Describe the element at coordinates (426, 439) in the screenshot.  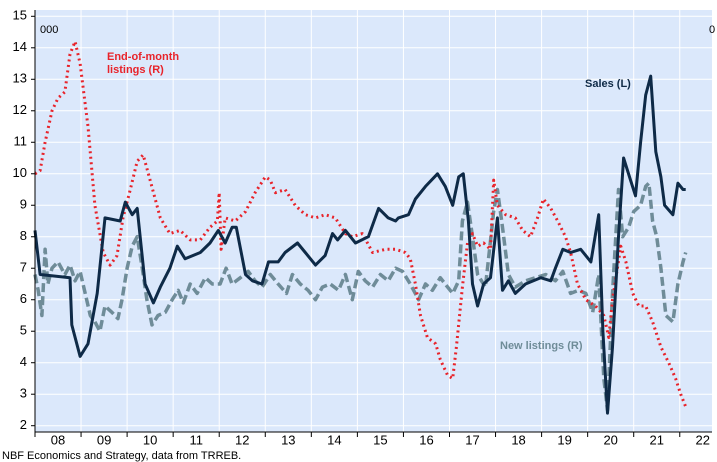
I see `x-tick-label: 16` at that location.